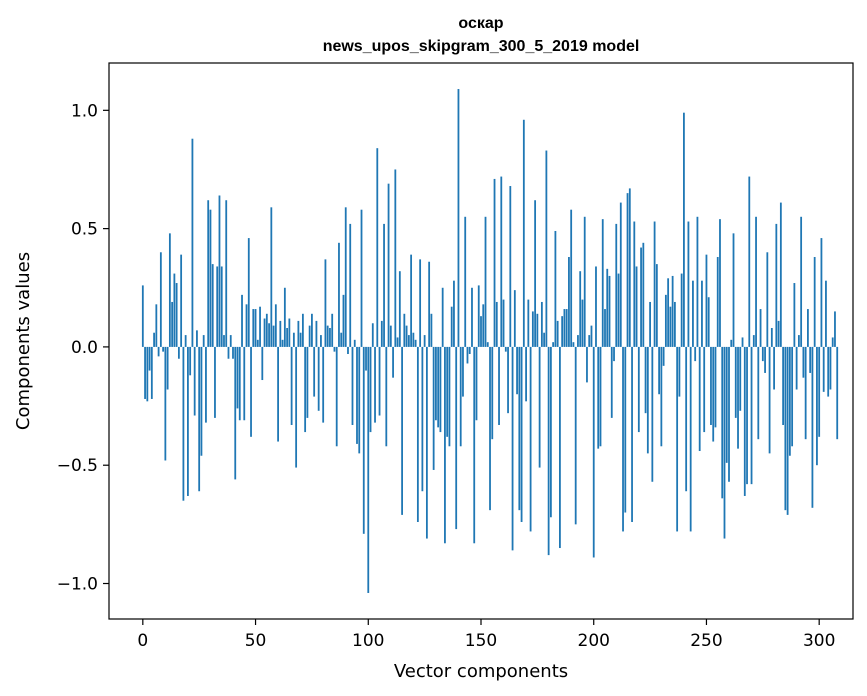  I want to click on x-tick-label: 150, so click(481, 641).